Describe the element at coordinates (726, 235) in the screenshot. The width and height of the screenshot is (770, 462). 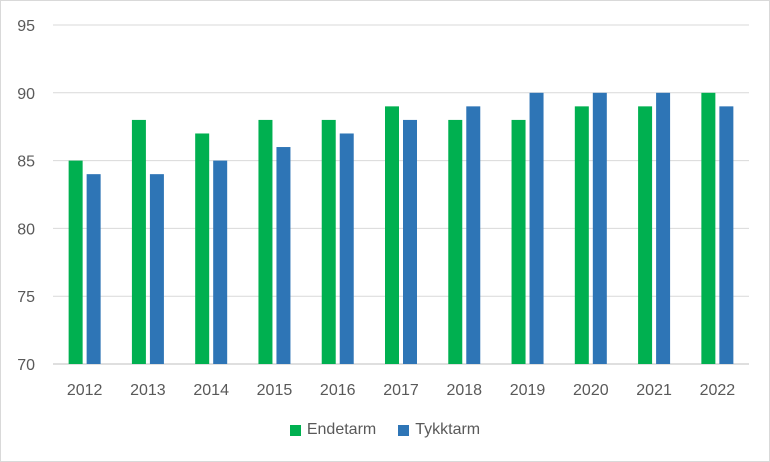
I see `bar-tykktarm-2022` at that location.